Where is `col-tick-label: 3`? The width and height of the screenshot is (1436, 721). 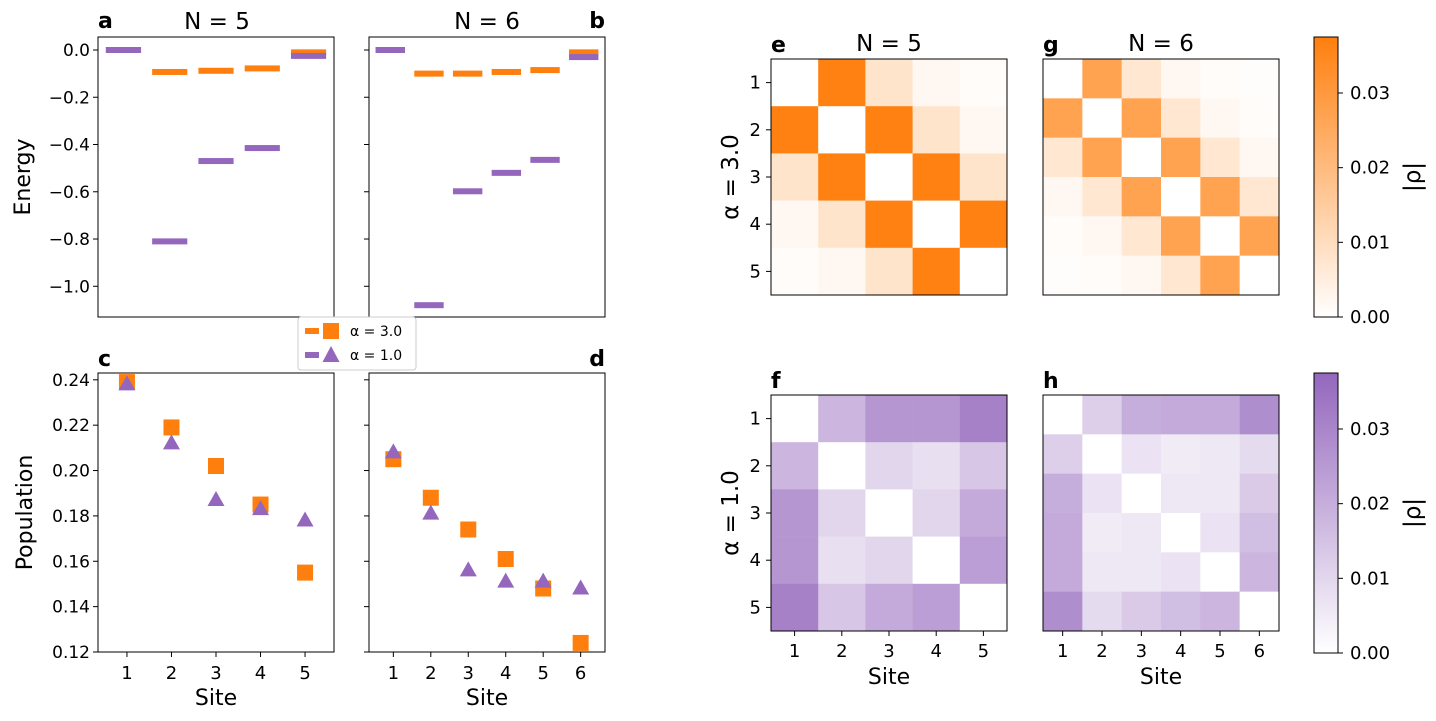 col-tick-label: 3 is located at coordinates (1141, 651).